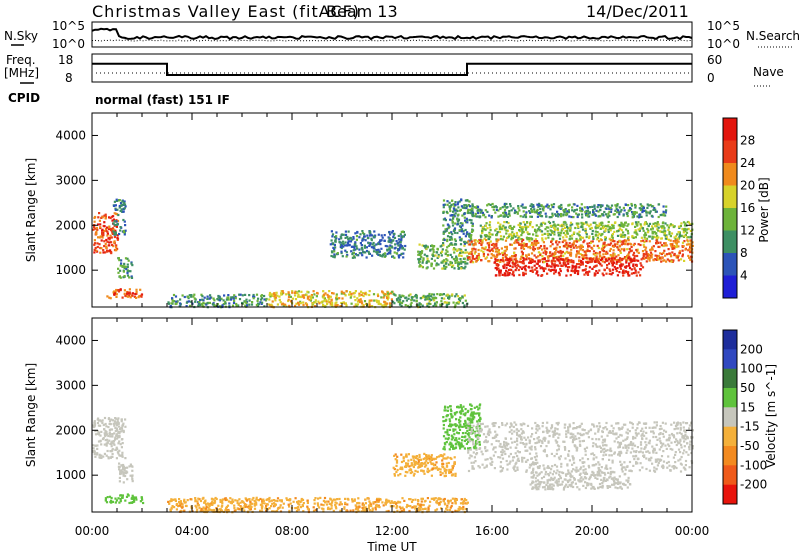  Describe the element at coordinates (392, 34) in the screenshot. I see `noise-series-line` at that location.